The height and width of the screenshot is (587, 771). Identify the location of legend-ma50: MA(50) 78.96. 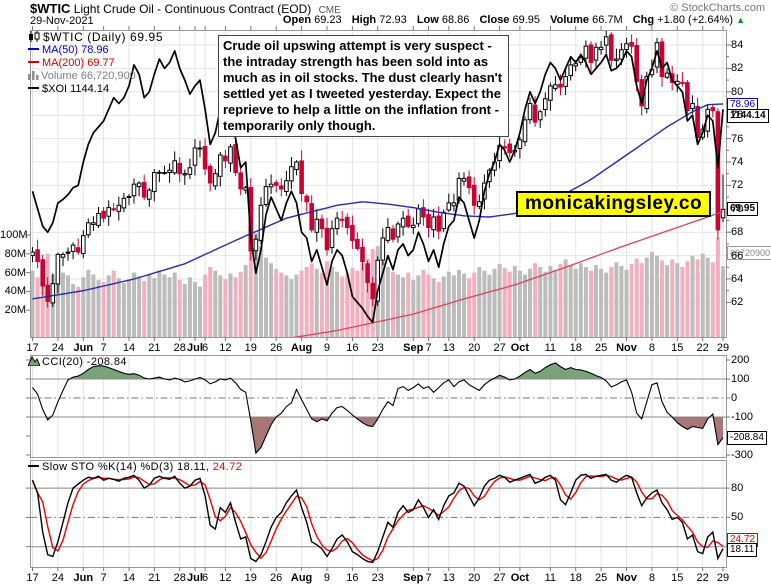
(95, 50).